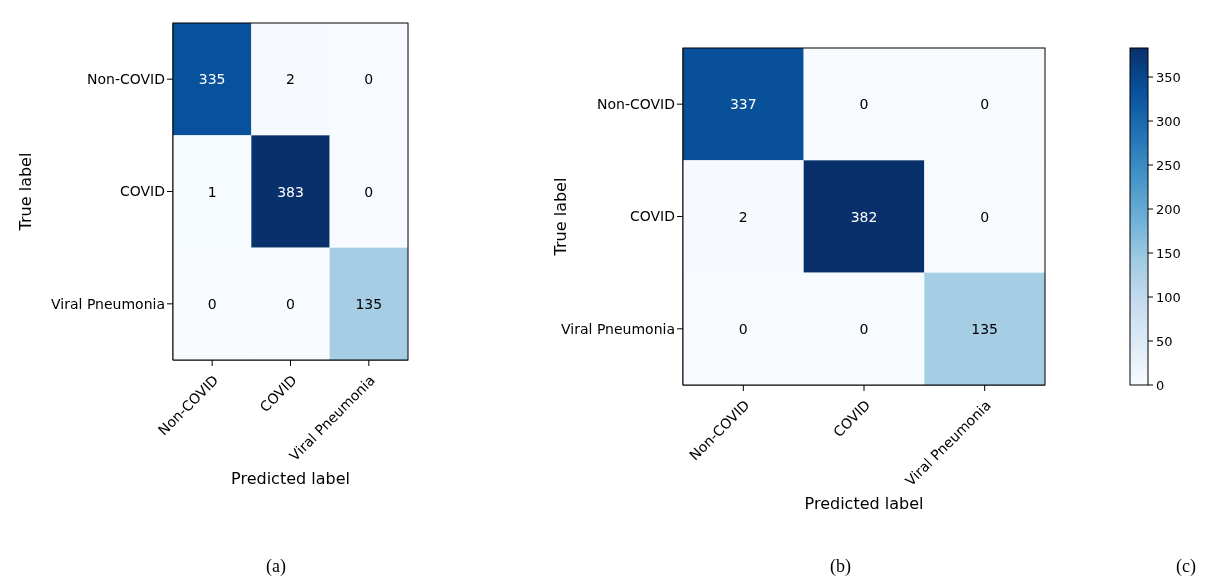 This screenshot has width=1210, height=586. I want to click on data-label: 335, so click(212, 79).